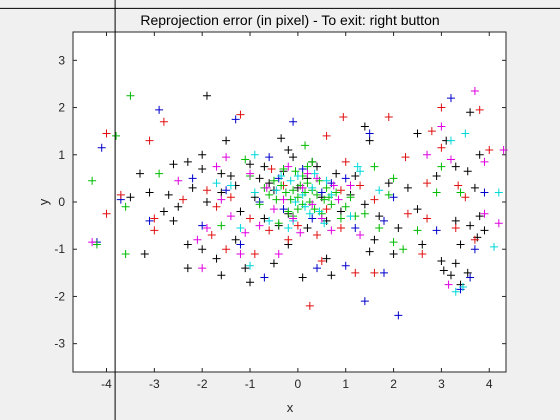  I want to click on y-tick-label: 2, so click(61, 108).